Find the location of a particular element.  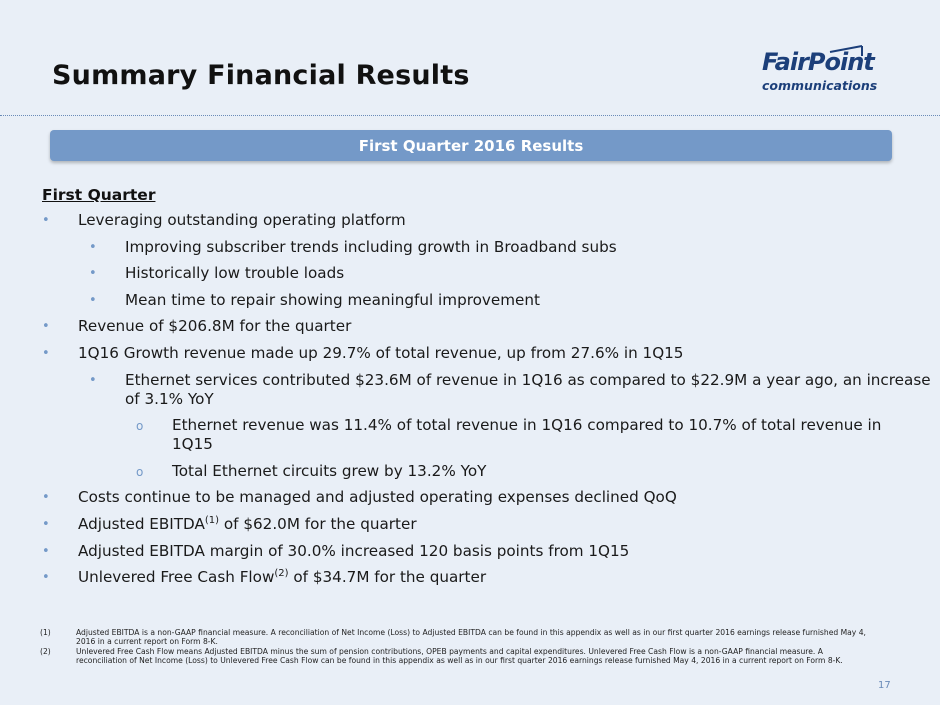

footnote-ref: (2) is located at coordinates (281, 574).